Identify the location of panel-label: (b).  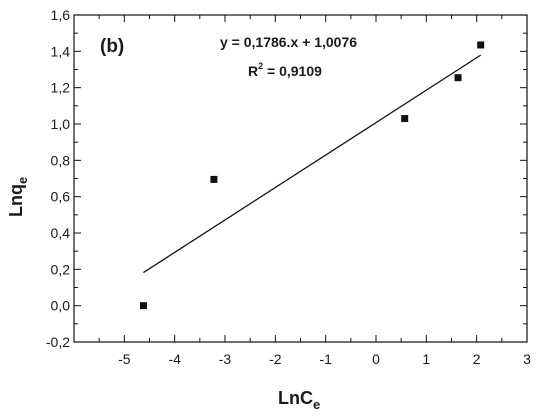
(112, 46).